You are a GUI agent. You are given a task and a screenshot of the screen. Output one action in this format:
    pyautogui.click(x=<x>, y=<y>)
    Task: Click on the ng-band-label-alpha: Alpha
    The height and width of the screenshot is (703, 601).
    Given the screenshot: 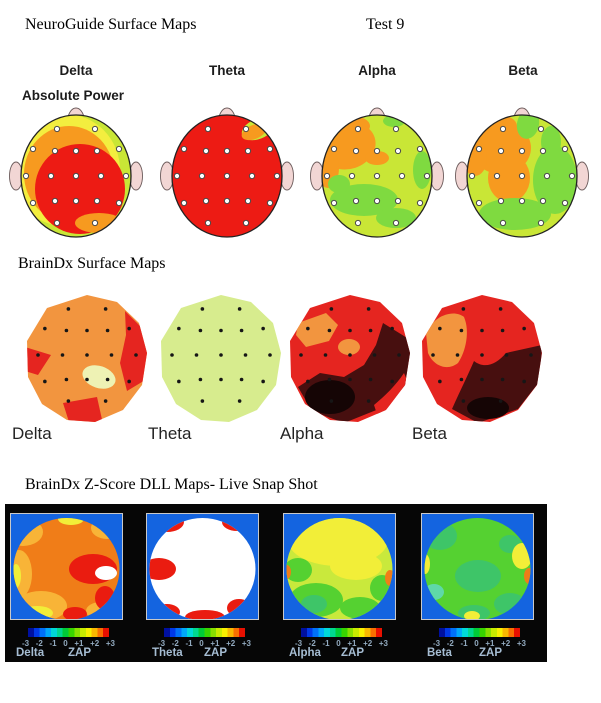 What is the action you would take?
    pyautogui.click(x=377, y=70)
    